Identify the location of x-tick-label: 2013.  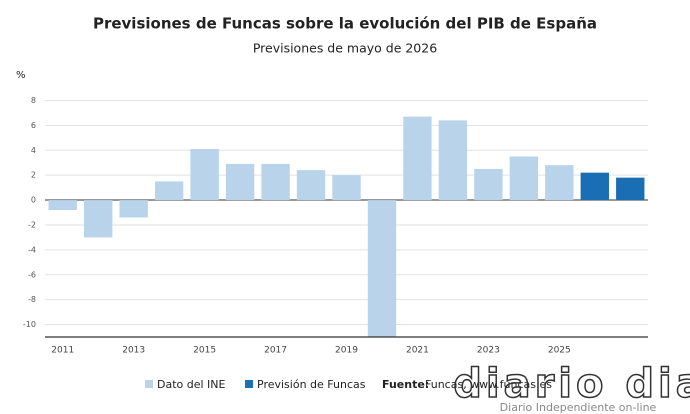
(133, 351).